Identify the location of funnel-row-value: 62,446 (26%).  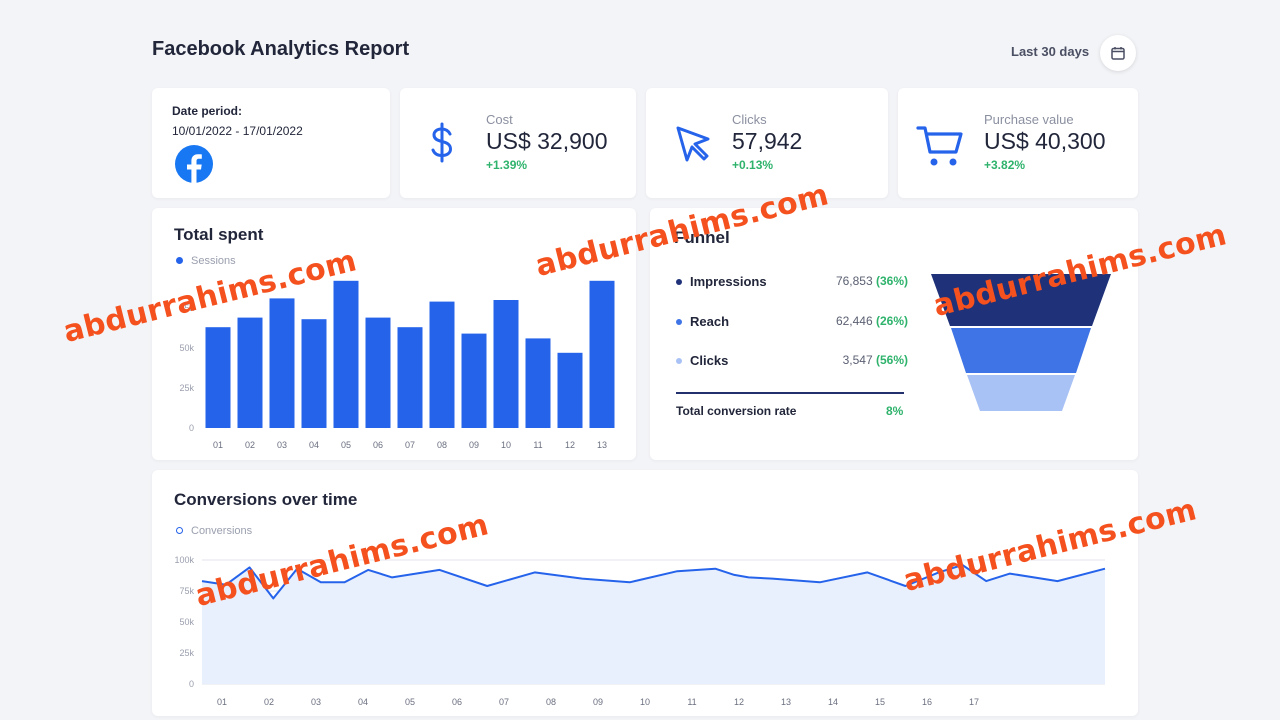
(872, 321).